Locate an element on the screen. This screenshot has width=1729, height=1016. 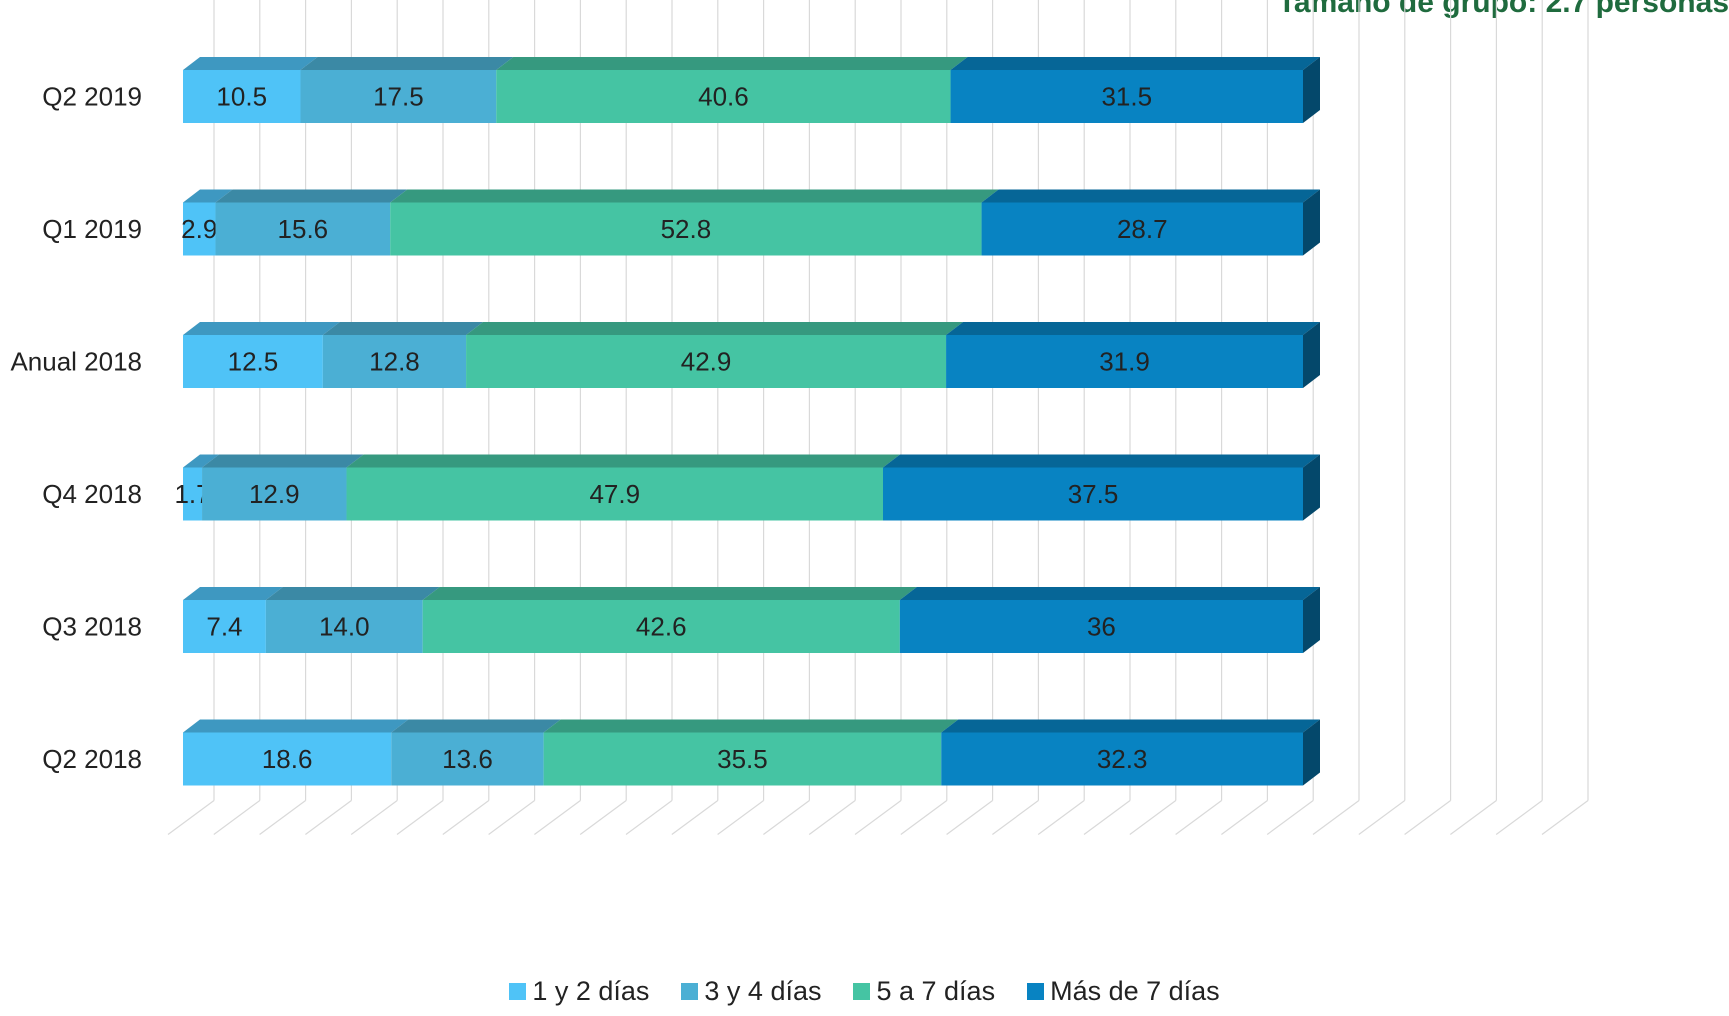
bar-mas-de-7-dias-q2-2019 is located at coordinates (1126, 96).